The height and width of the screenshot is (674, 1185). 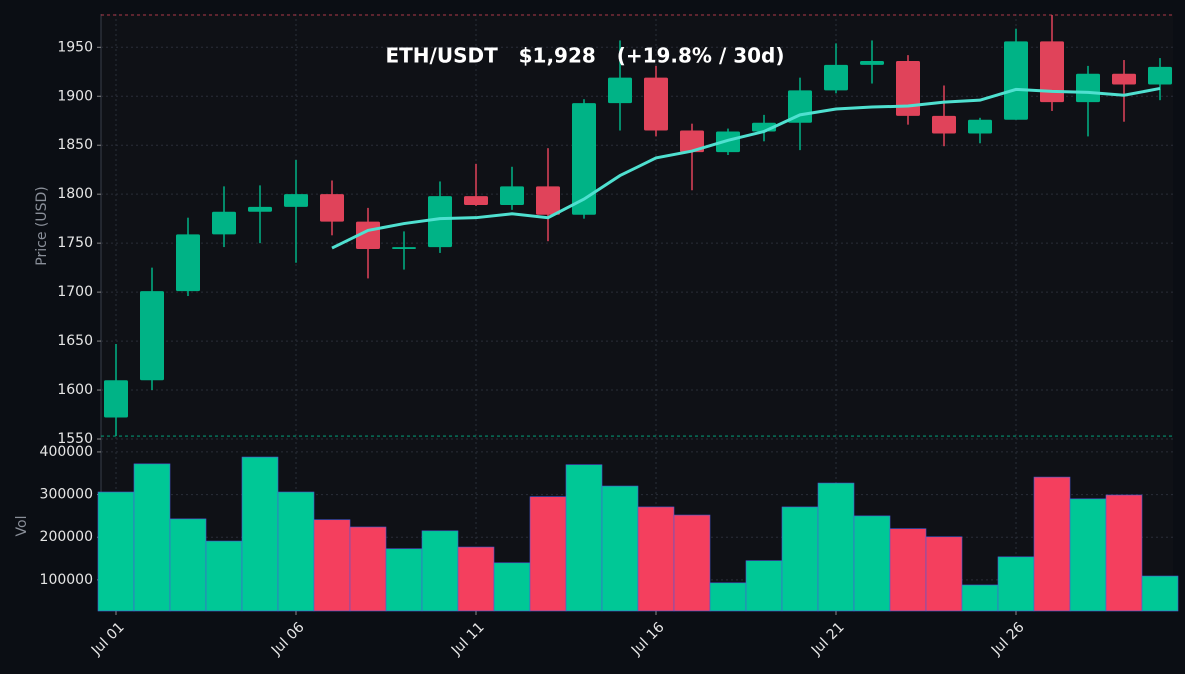 I want to click on x-tick-label: Jul 21, so click(x=828, y=639).